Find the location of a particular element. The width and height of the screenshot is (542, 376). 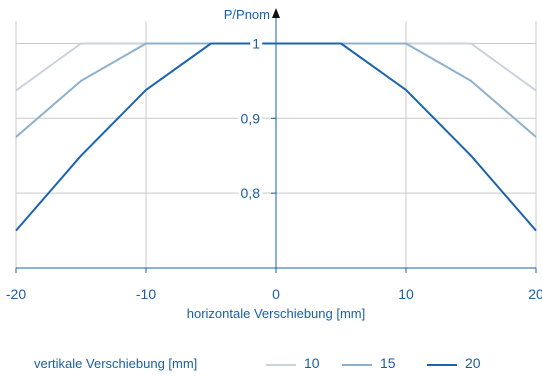

y-tick-label: 0,8 is located at coordinates (251, 193).